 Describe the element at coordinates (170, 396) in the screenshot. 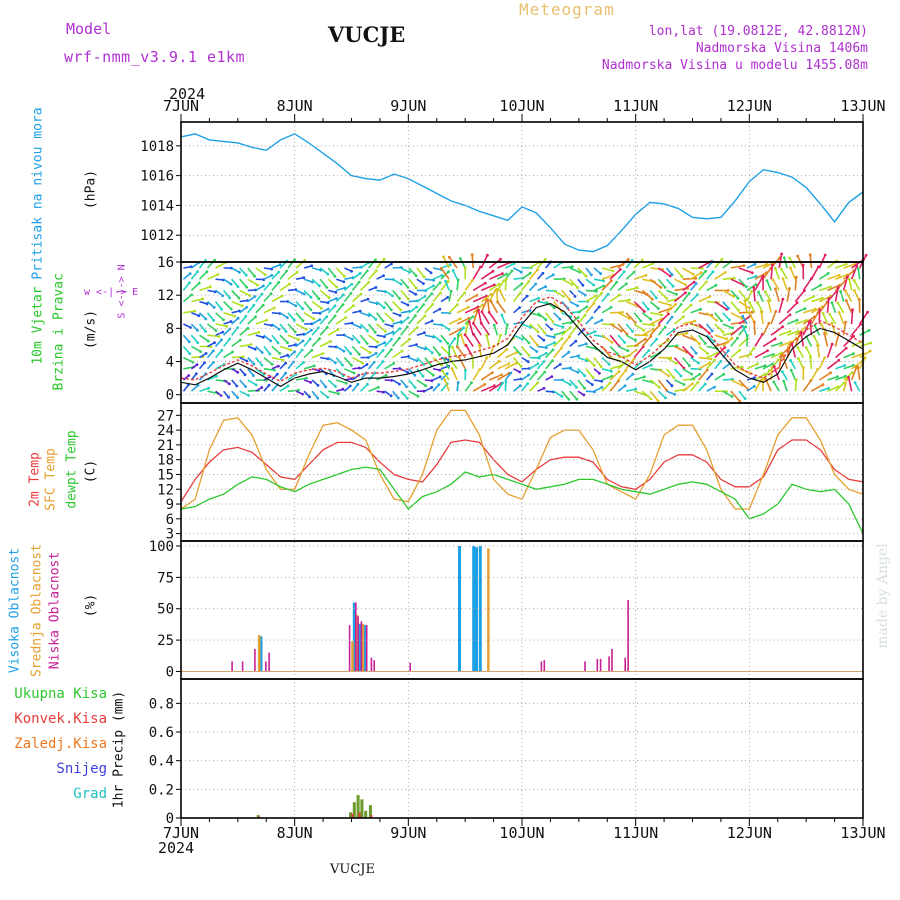

I see `y-tick-label: 0` at that location.